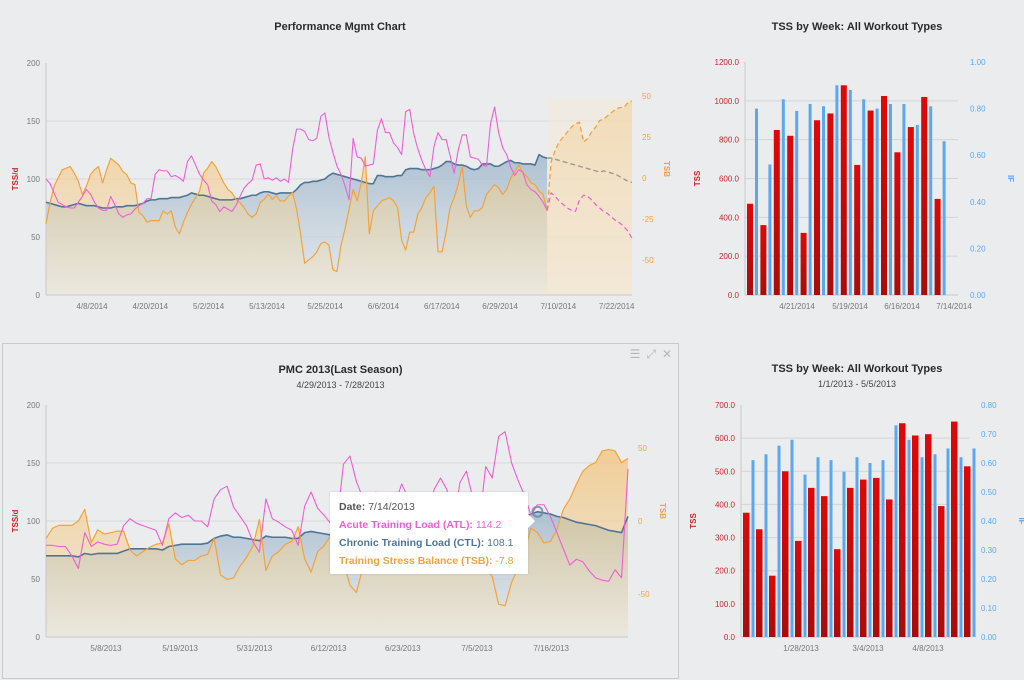 This screenshot has width=1024, height=680. What do you see at coordinates (151, 306) in the screenshot?
I see `x-tick-label: 4/20/2014` at bounding box center [151, 306].